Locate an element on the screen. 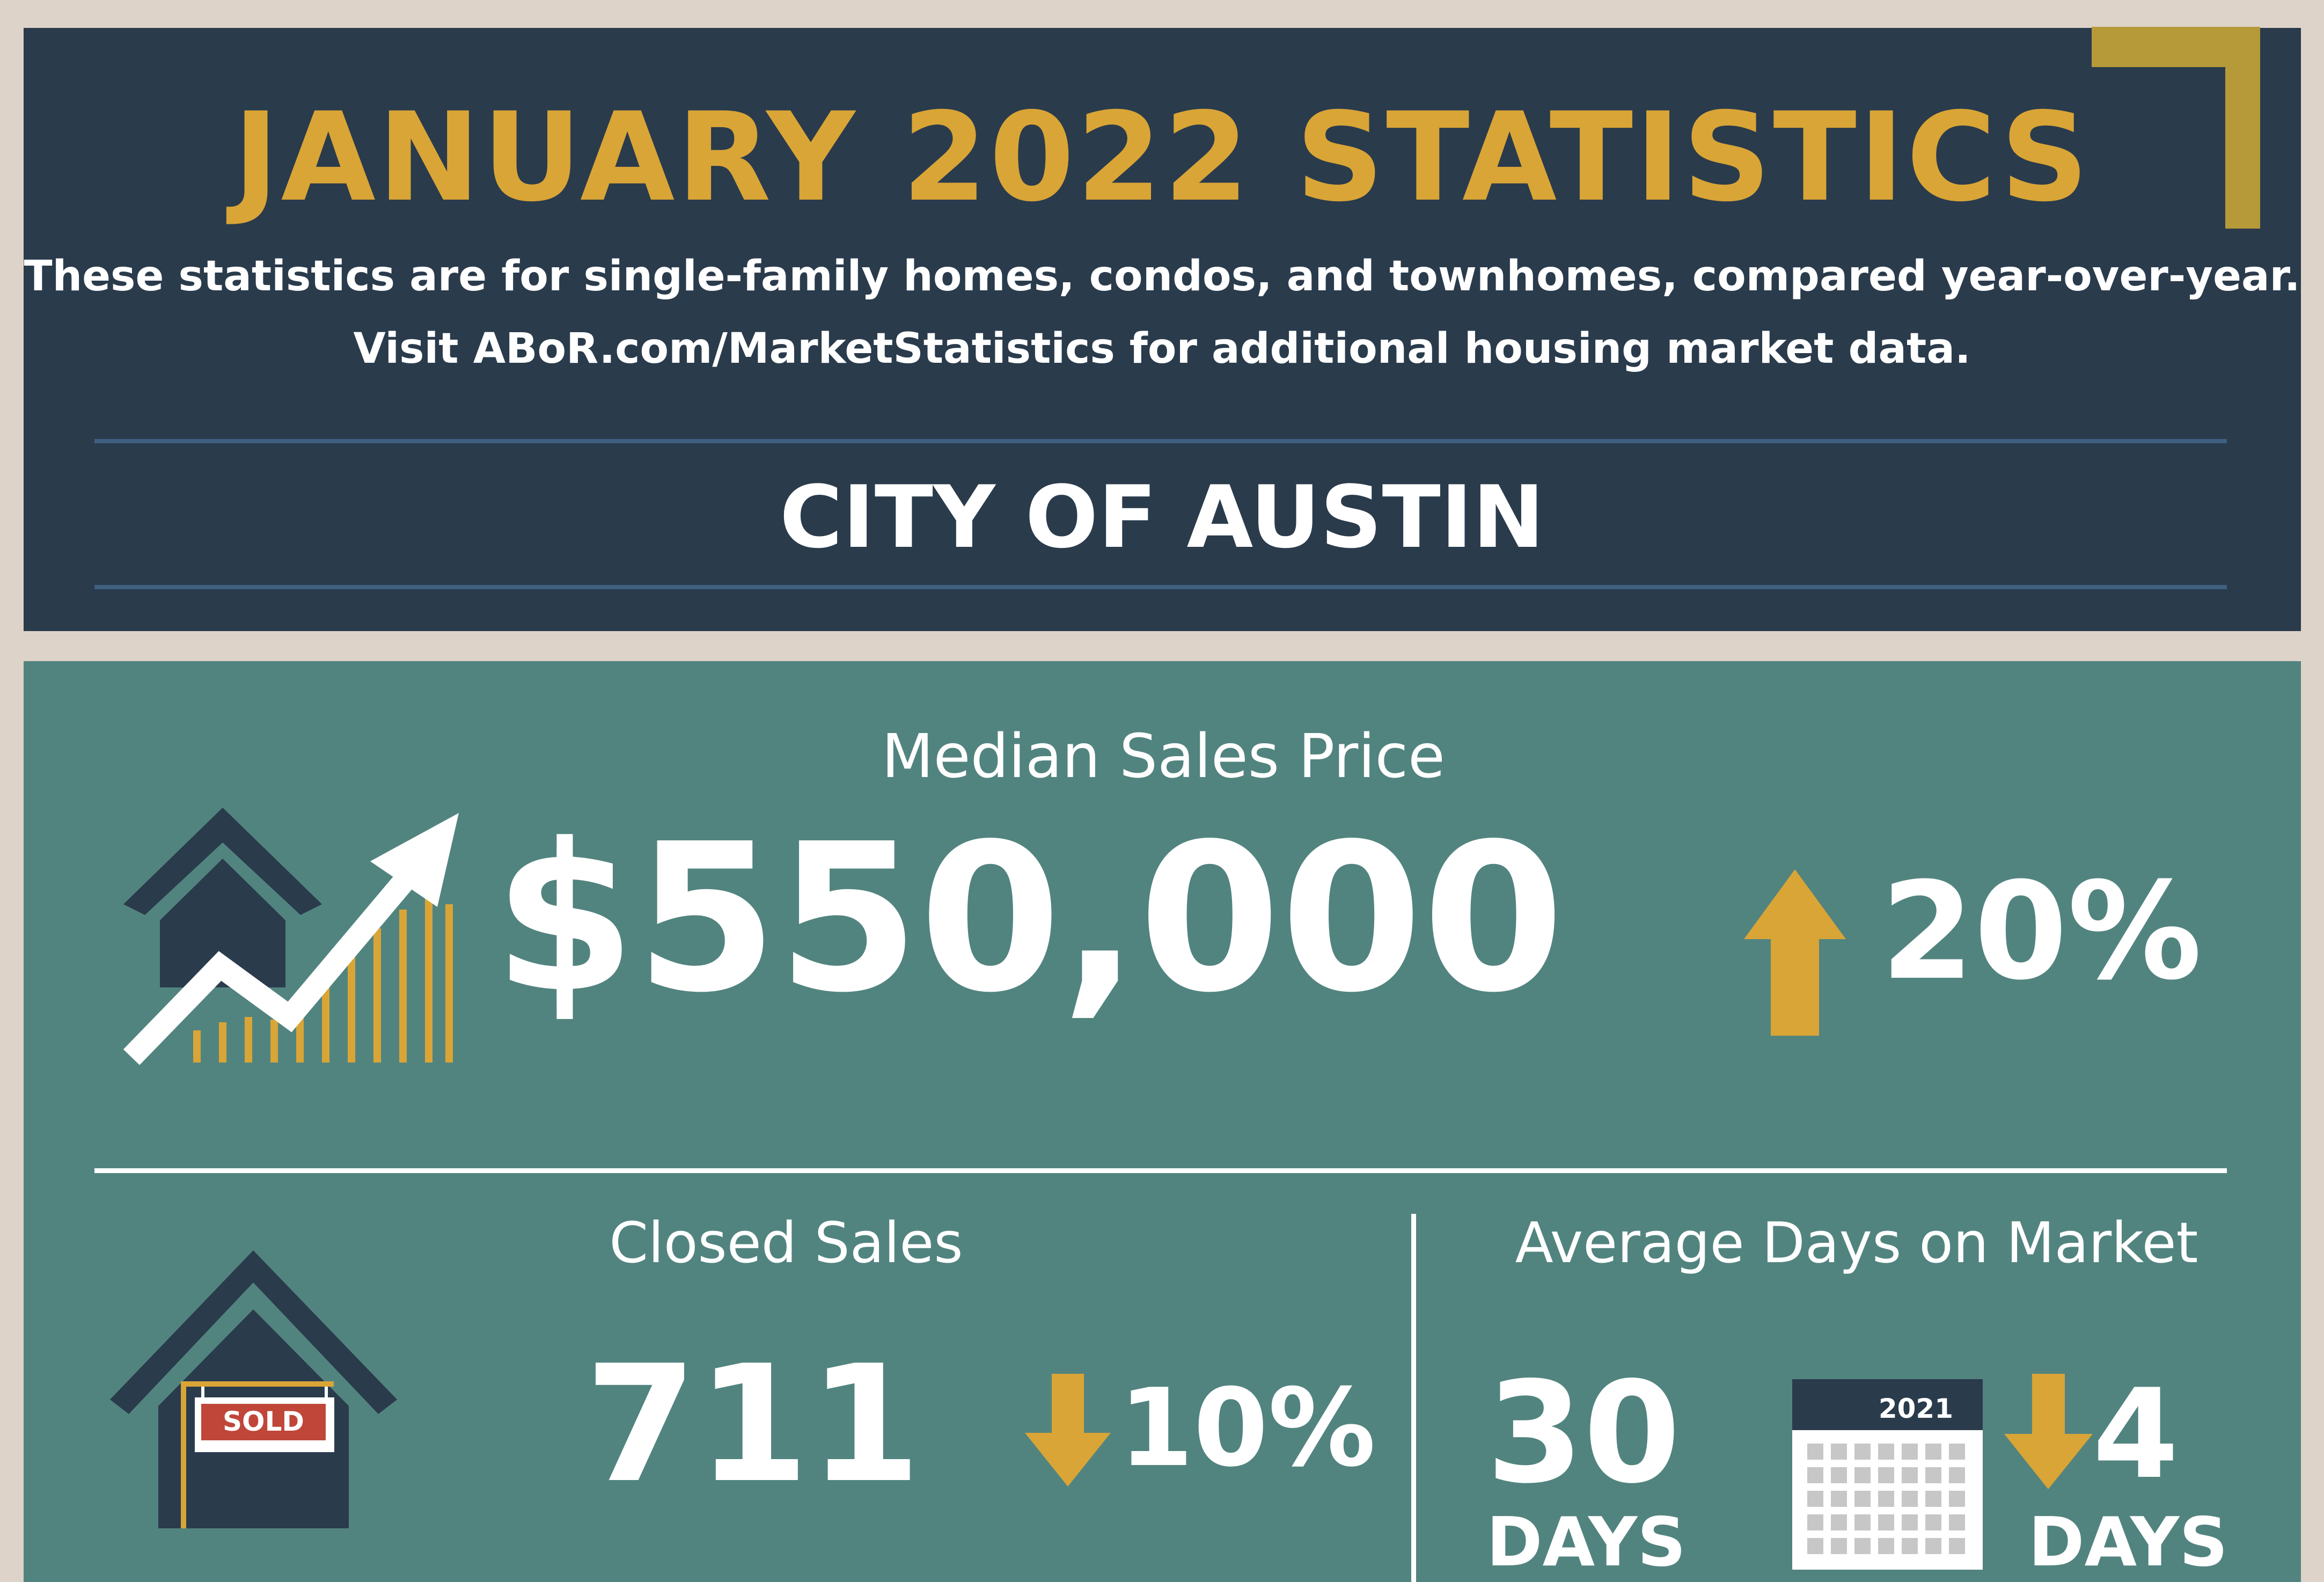 The width and height of the screenshot is (2324, 1582). page-title: JANUARY 2022 STATISTICS is located at coordinates (1162, 158).